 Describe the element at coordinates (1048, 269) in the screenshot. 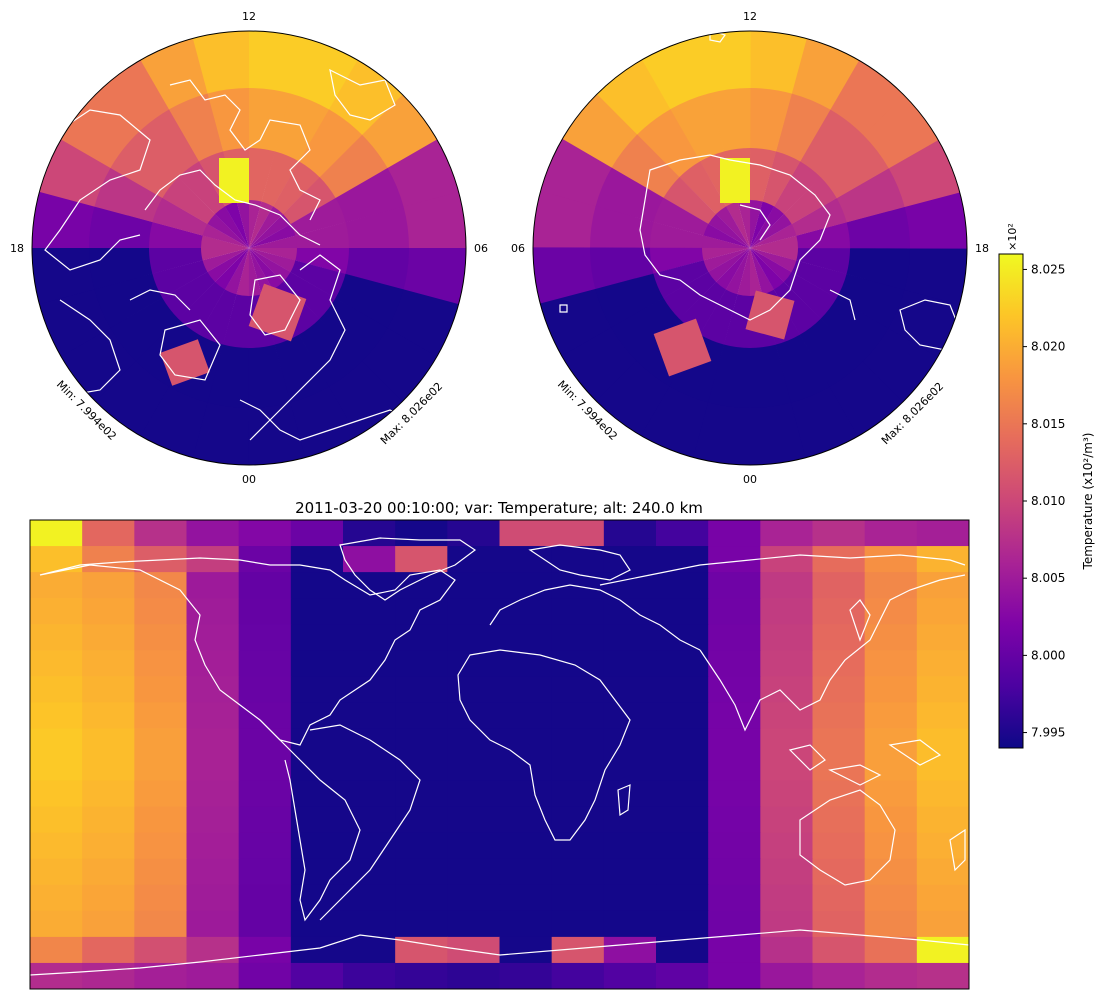

I see `colorbar-tick-label: 8.025` at that location.